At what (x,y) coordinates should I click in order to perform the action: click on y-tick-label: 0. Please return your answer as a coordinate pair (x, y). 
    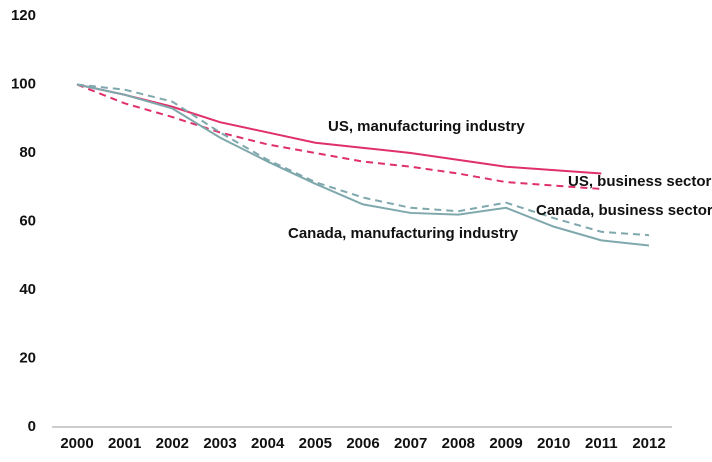
    Looking at the image, I should click on (32, 426).